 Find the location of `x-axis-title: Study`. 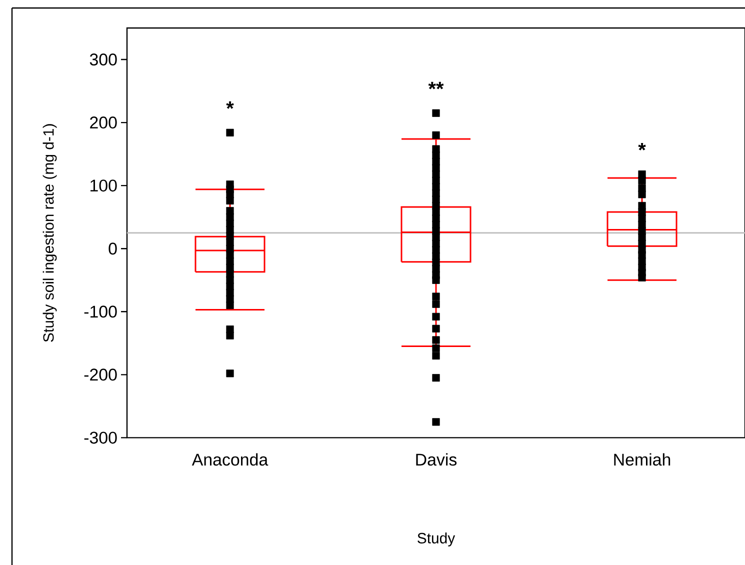

x-axis-title: Study is located at coordinates (437, 539).